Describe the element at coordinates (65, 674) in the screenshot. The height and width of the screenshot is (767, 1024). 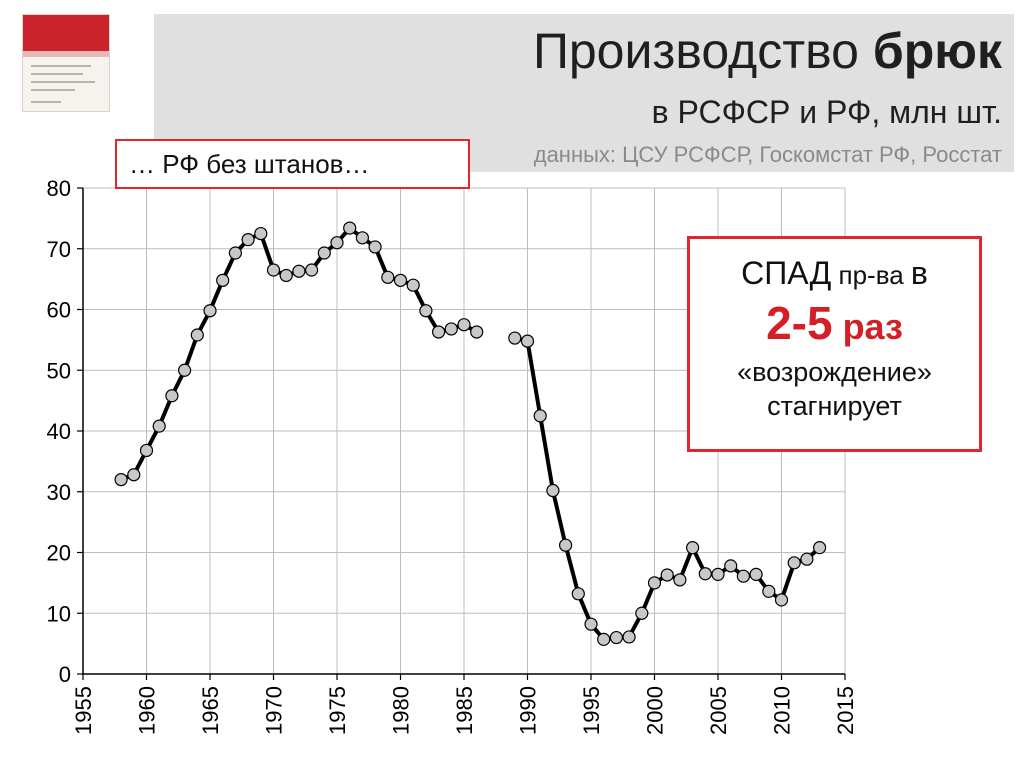
I see `y-tick-label: 0` at that location.